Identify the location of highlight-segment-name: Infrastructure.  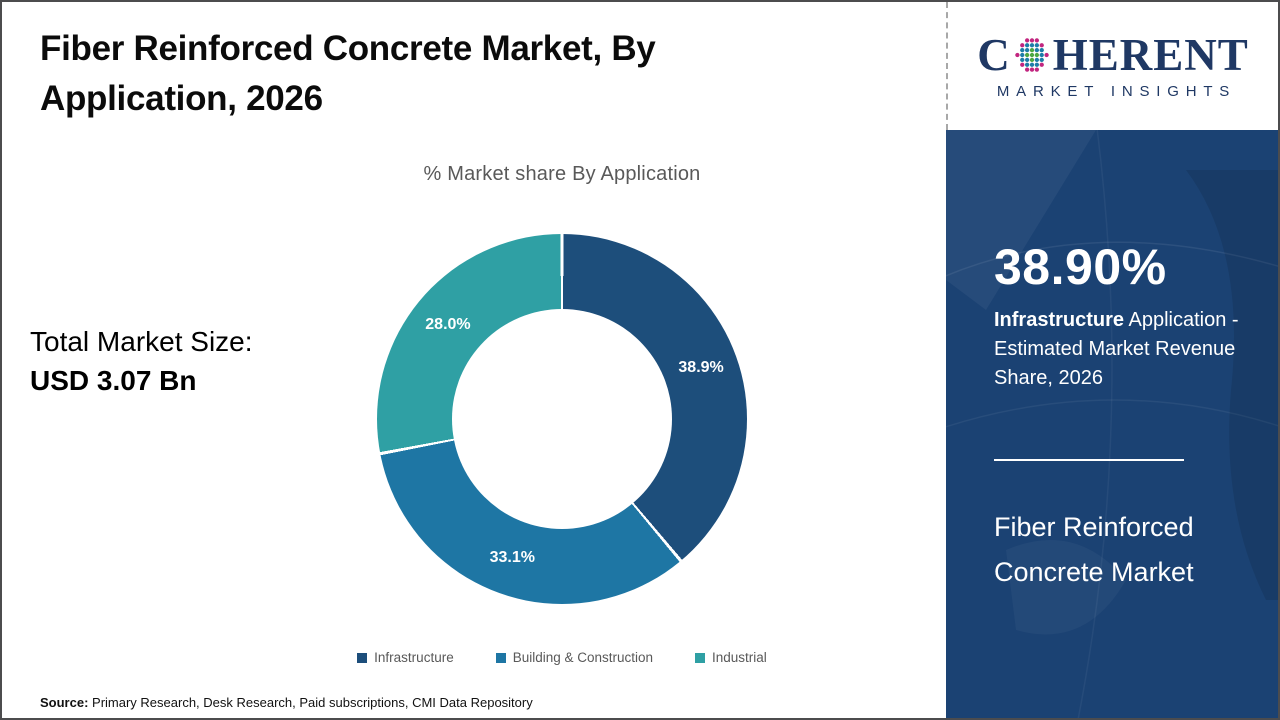
(1059, 320).